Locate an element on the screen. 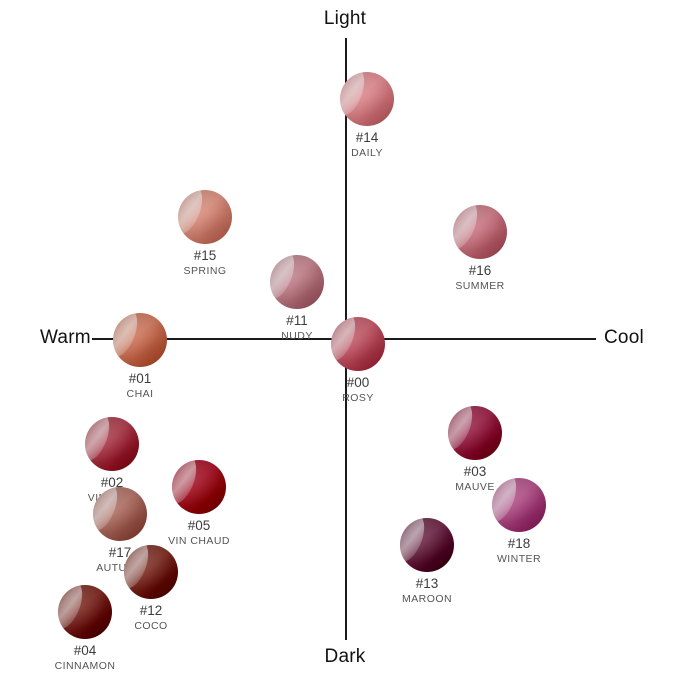 The image size is (679, 679). swatch-name: SPRING is located at coordinates (205, 271).